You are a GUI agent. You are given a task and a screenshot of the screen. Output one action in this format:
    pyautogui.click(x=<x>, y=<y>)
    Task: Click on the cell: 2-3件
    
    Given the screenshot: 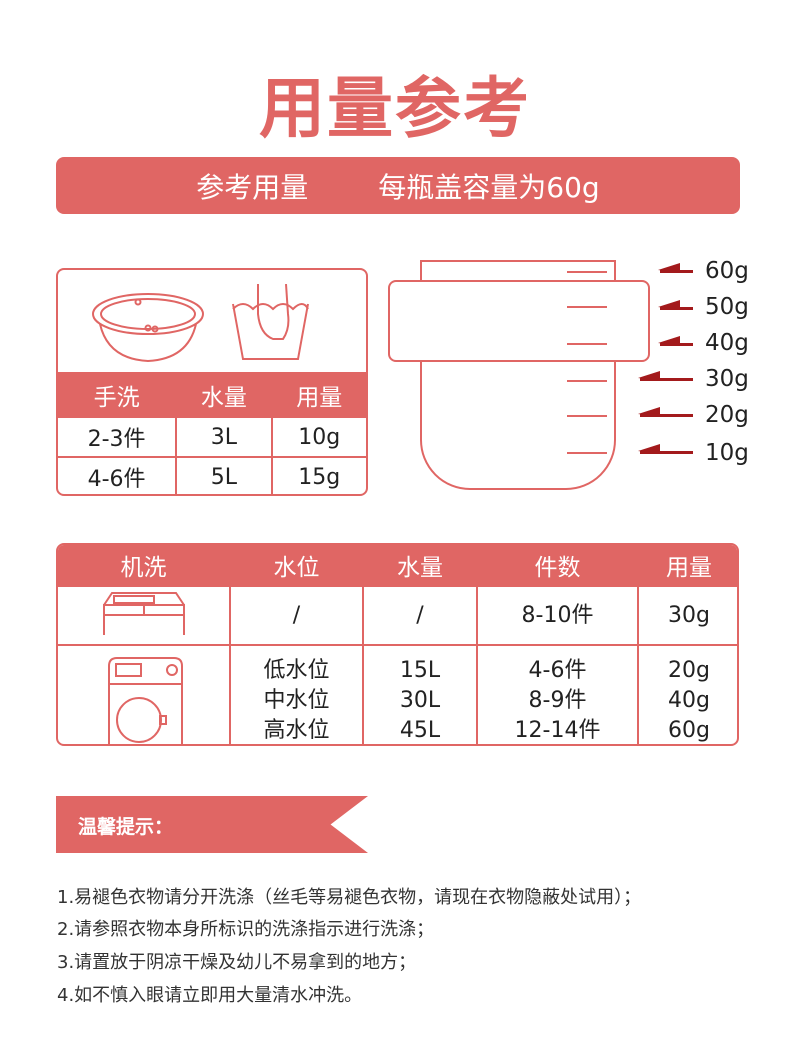 What is the action you would take?
    pyautogui.click(x=118, y=437)
    